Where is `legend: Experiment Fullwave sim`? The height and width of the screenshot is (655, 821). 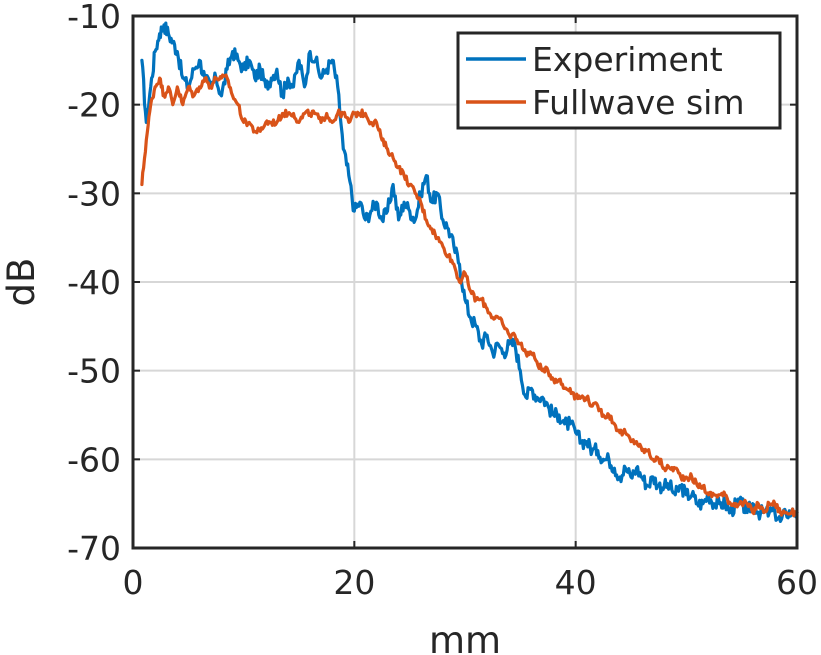
legend: Experiment Fullwave sim is located at coordinates (619, 80).